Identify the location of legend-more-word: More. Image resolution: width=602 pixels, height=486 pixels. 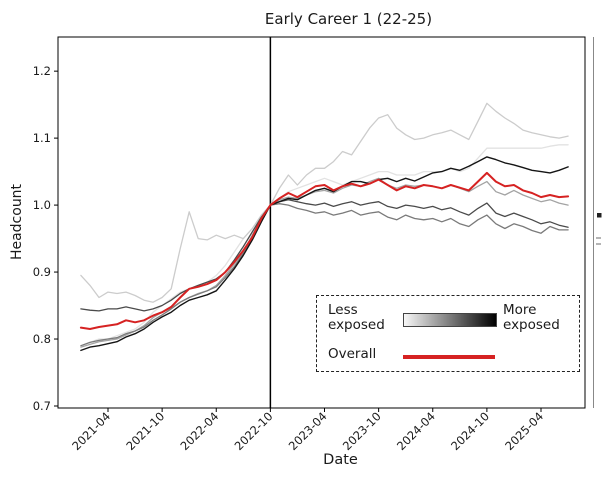
(520, 310).